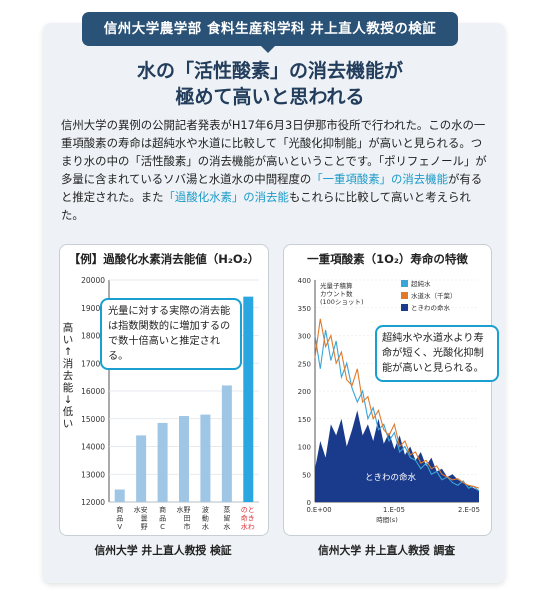 The width and height of the screenshot is (540, 596). I want to click on line-ylabel-line: 光量子積算, so click(336, 285).